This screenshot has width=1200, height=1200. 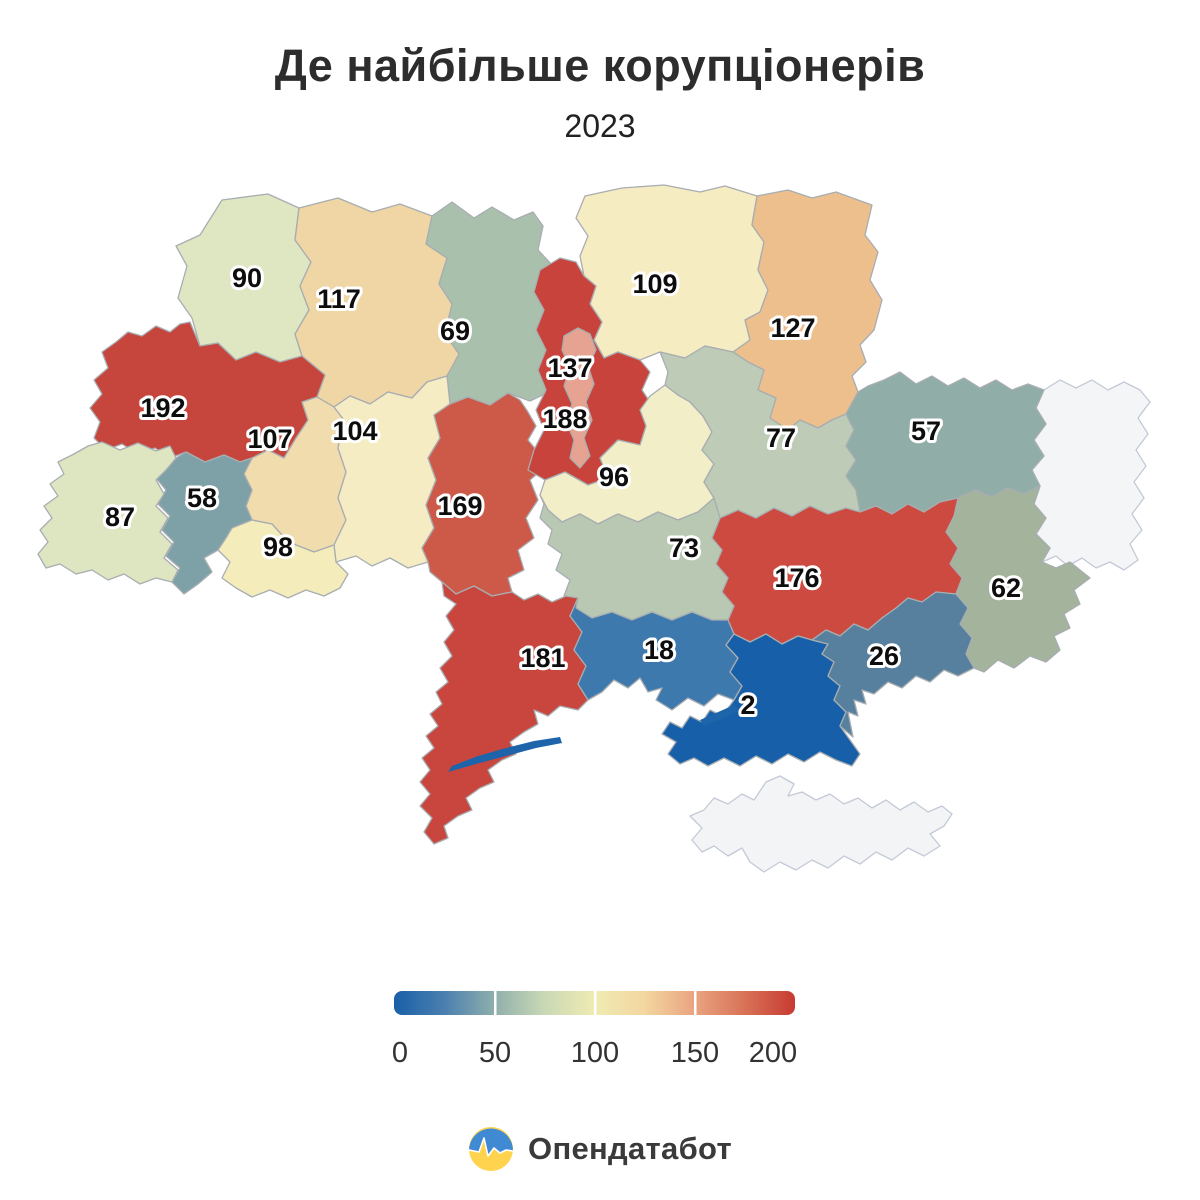 I want to click on region-label-kyiv-city: 137, so click(x=569, y=368).